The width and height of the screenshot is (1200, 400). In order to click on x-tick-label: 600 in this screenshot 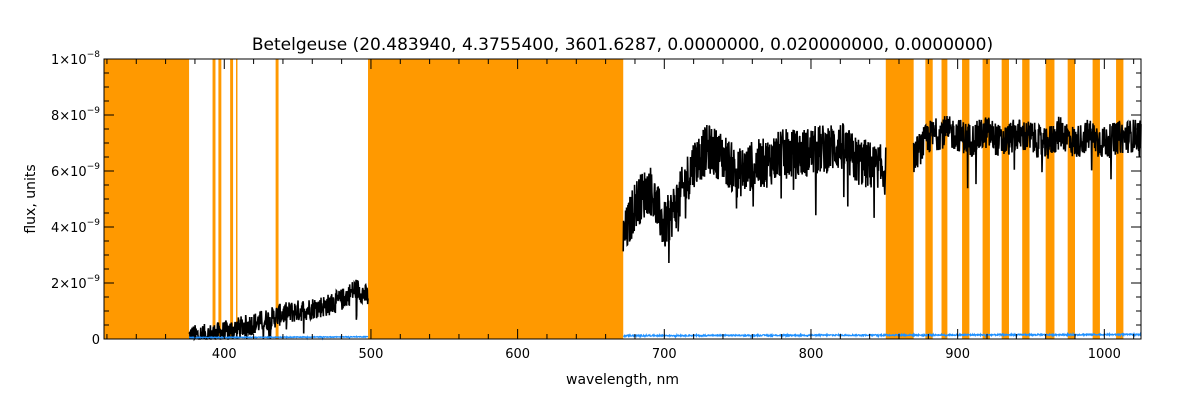, I will do `click(517, 354)`.